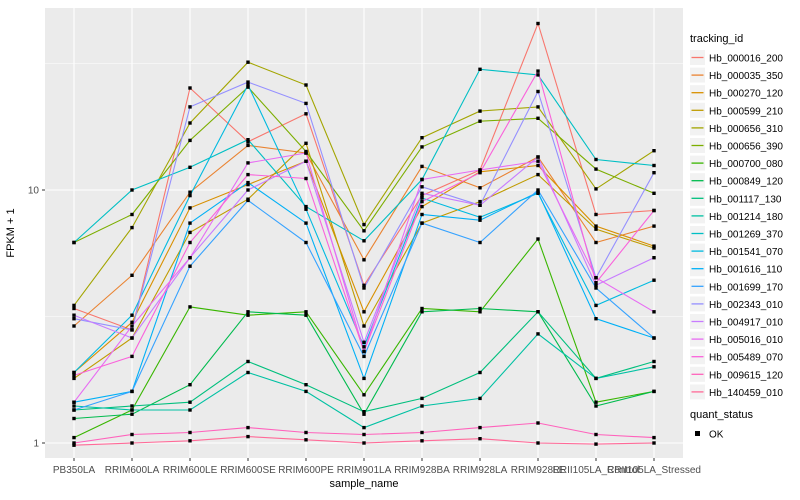 The height and width of the screenshot is (500, 800). What do you see at coordinates (746, 217) in the screenshot?
I see `legend-label-Hb_001214_180: Hb_001214_180` at bounding box center [746, 217].